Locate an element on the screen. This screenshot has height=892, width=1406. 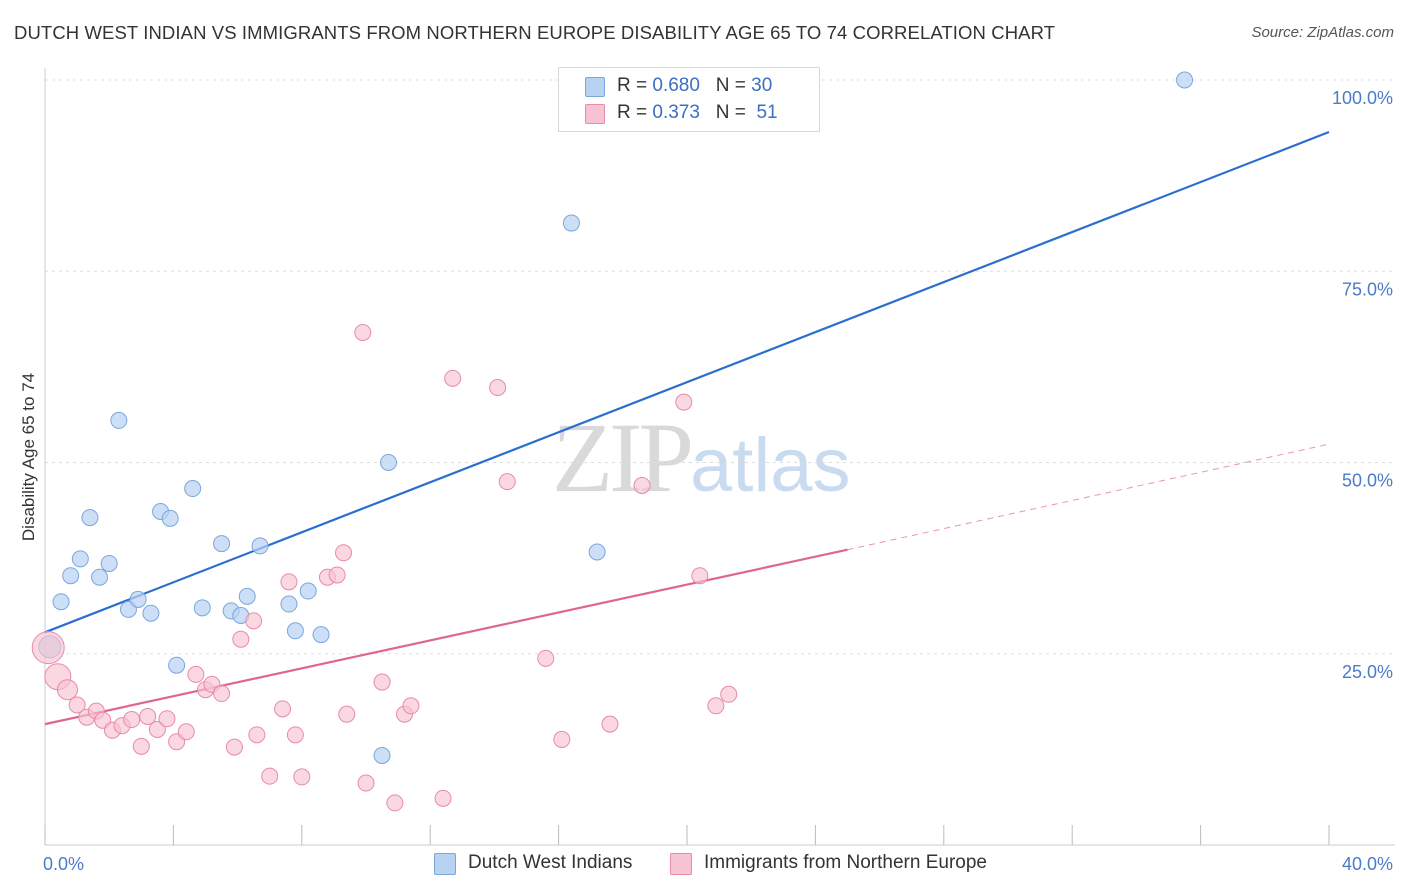
legend-r-value: 0.373 is located at coordinates (676, 112).